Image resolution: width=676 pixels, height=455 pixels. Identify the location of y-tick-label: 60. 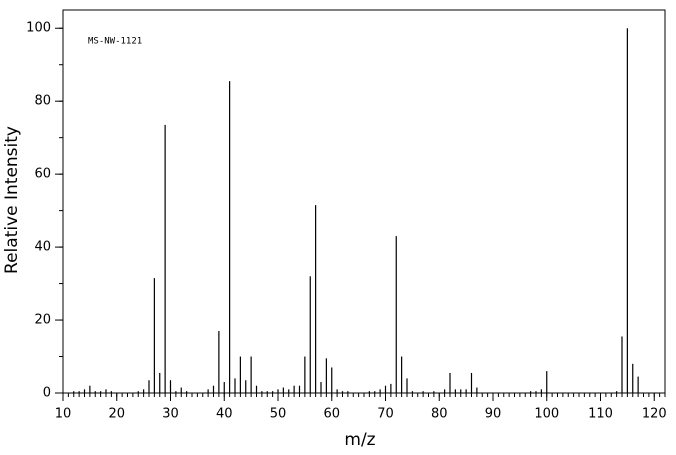
(42, 174).